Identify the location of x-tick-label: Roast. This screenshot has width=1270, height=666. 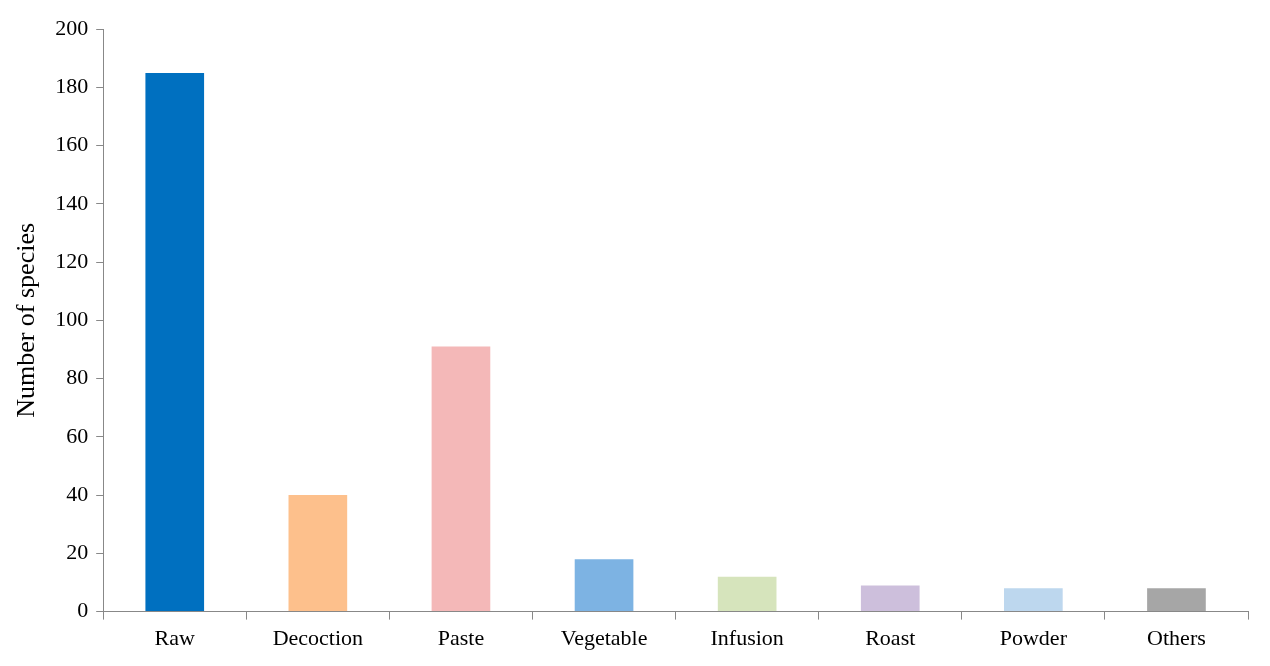
(890, 637).